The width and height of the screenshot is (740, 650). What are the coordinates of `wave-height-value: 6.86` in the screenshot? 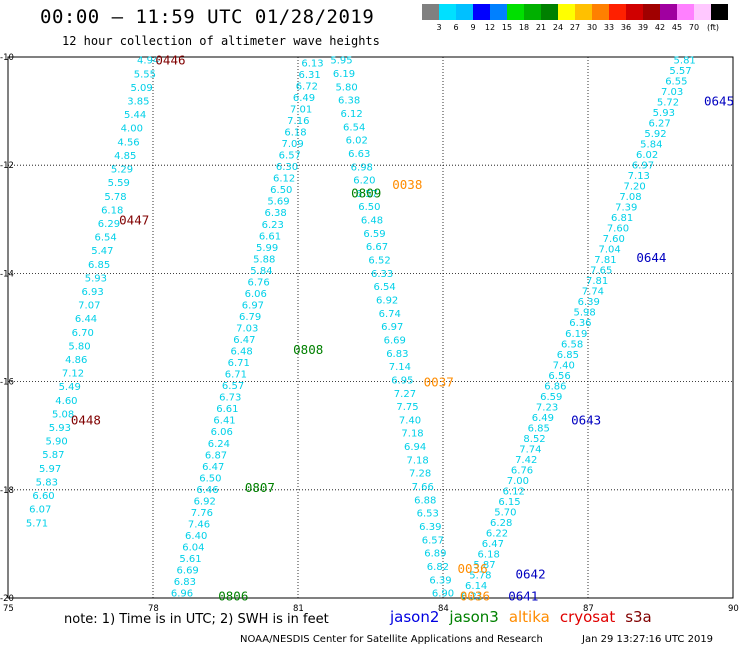 It's located at (555, 386).